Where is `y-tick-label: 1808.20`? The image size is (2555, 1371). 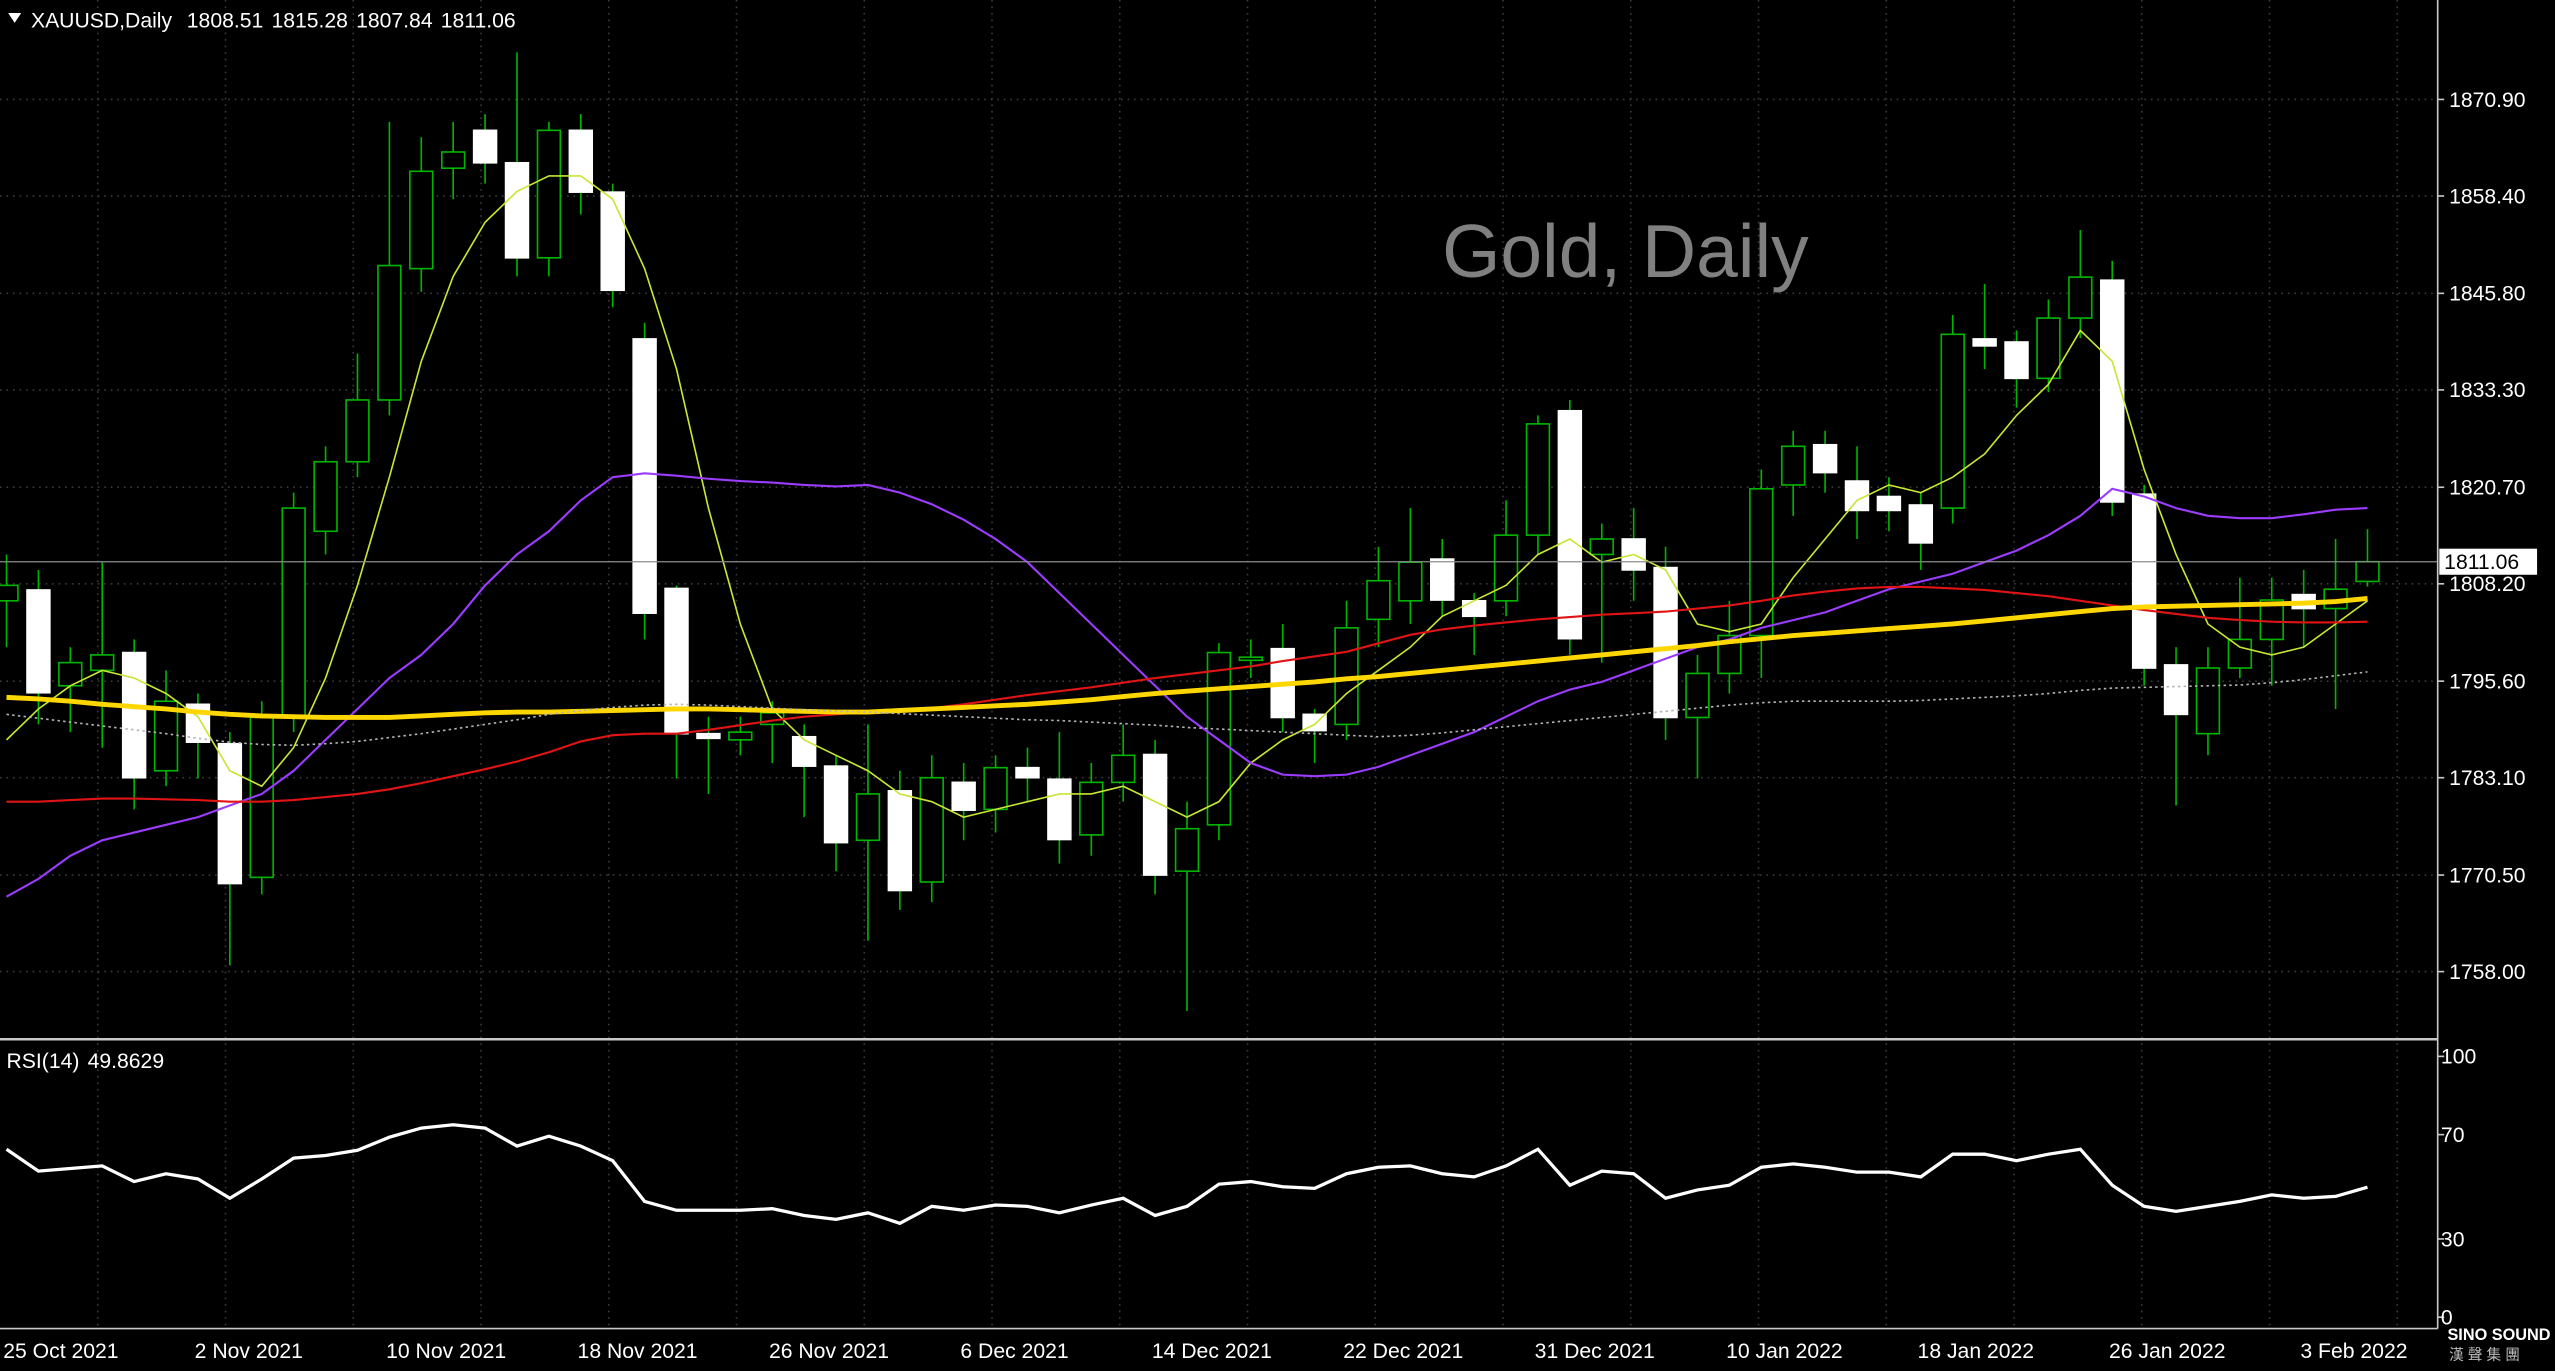
y-tick-label: 1808.20 is located at coordinates (2487, 584).